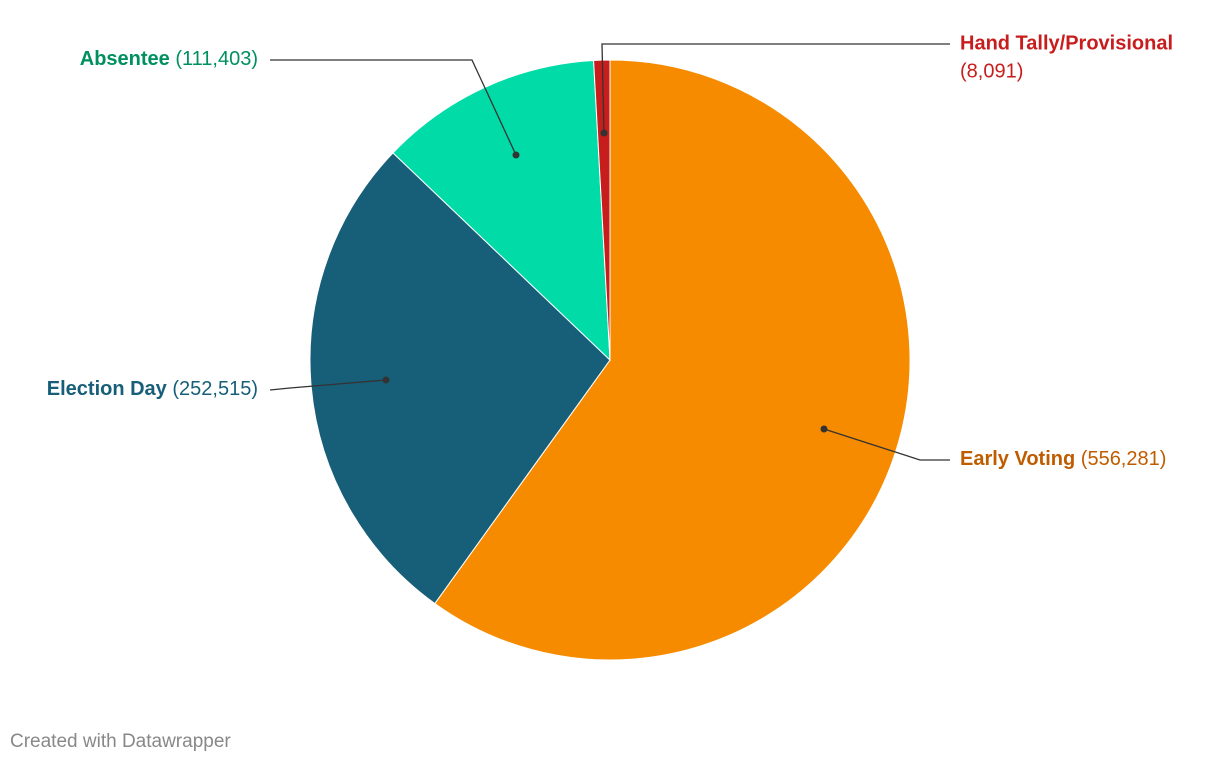  I want to click on label-value: (252,515), so click(215, 389).